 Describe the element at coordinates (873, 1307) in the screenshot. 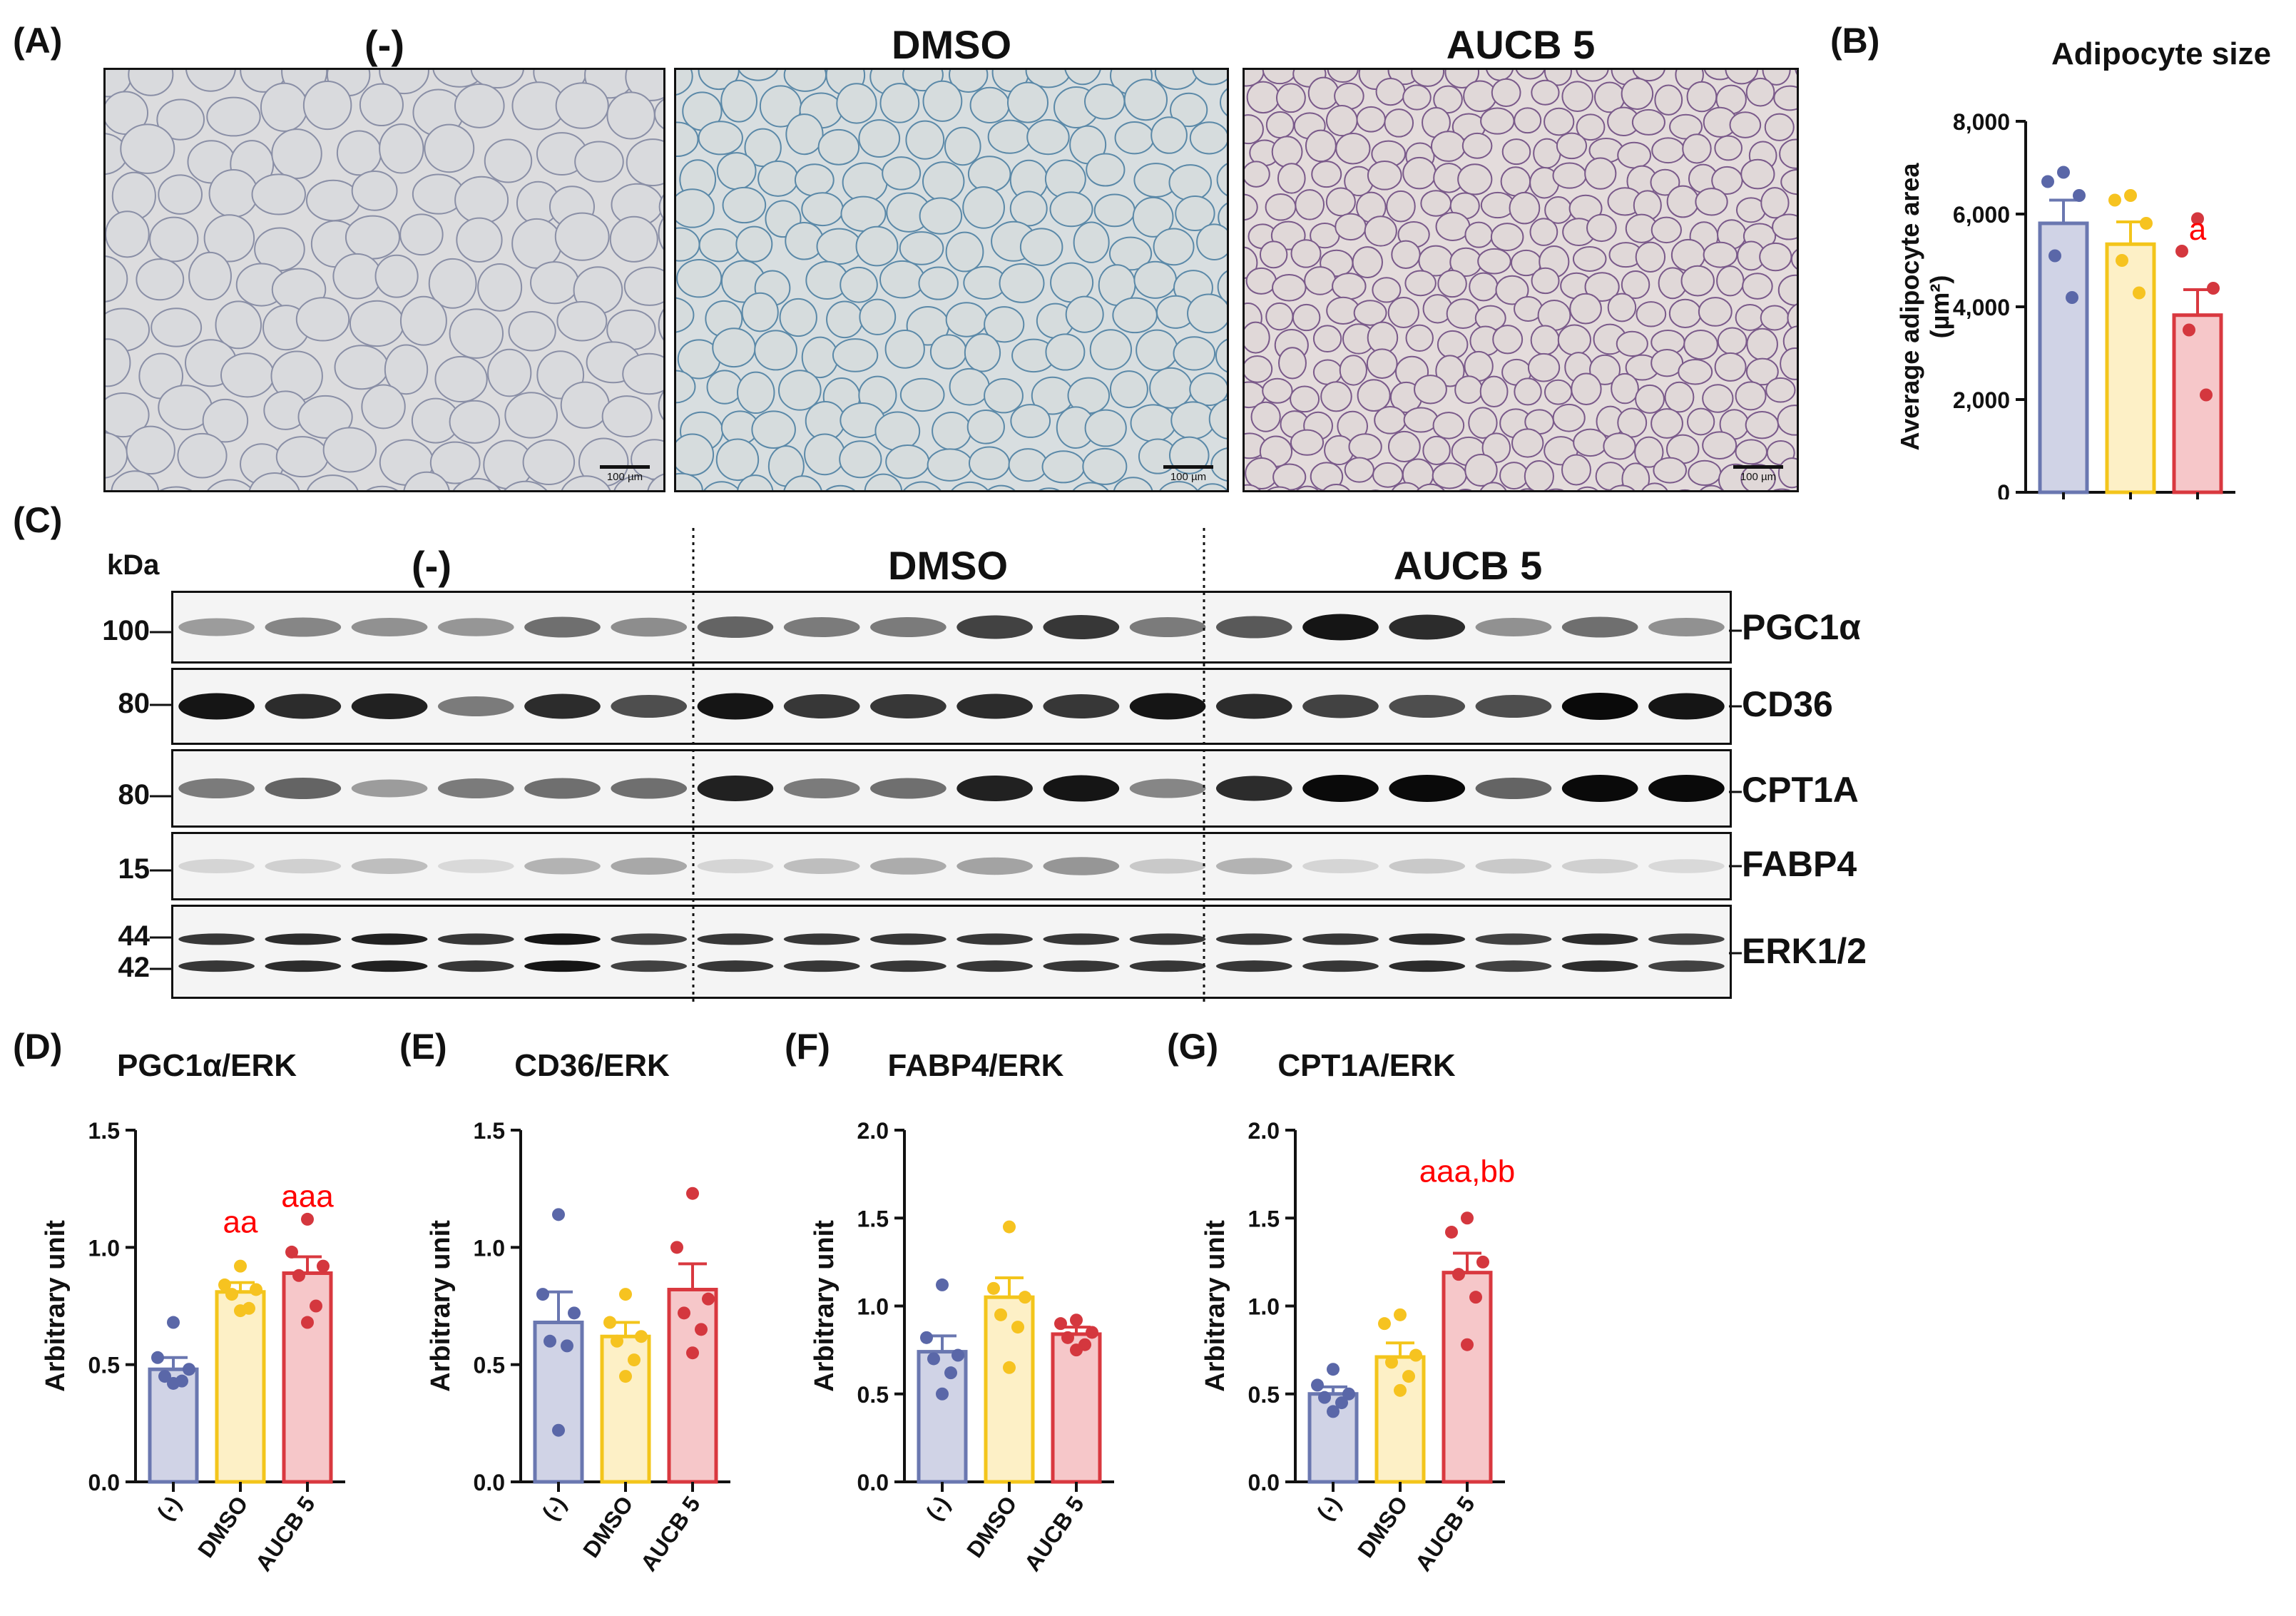

I see `y-tick-label: 1.0` at that location.